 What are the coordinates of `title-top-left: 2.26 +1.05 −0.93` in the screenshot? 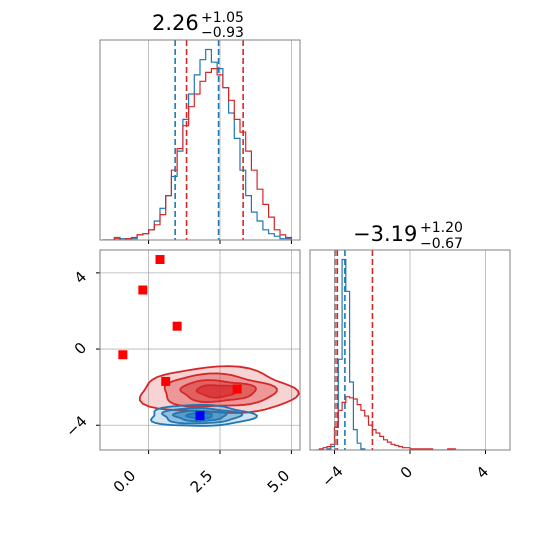 It's located at (198, 25).